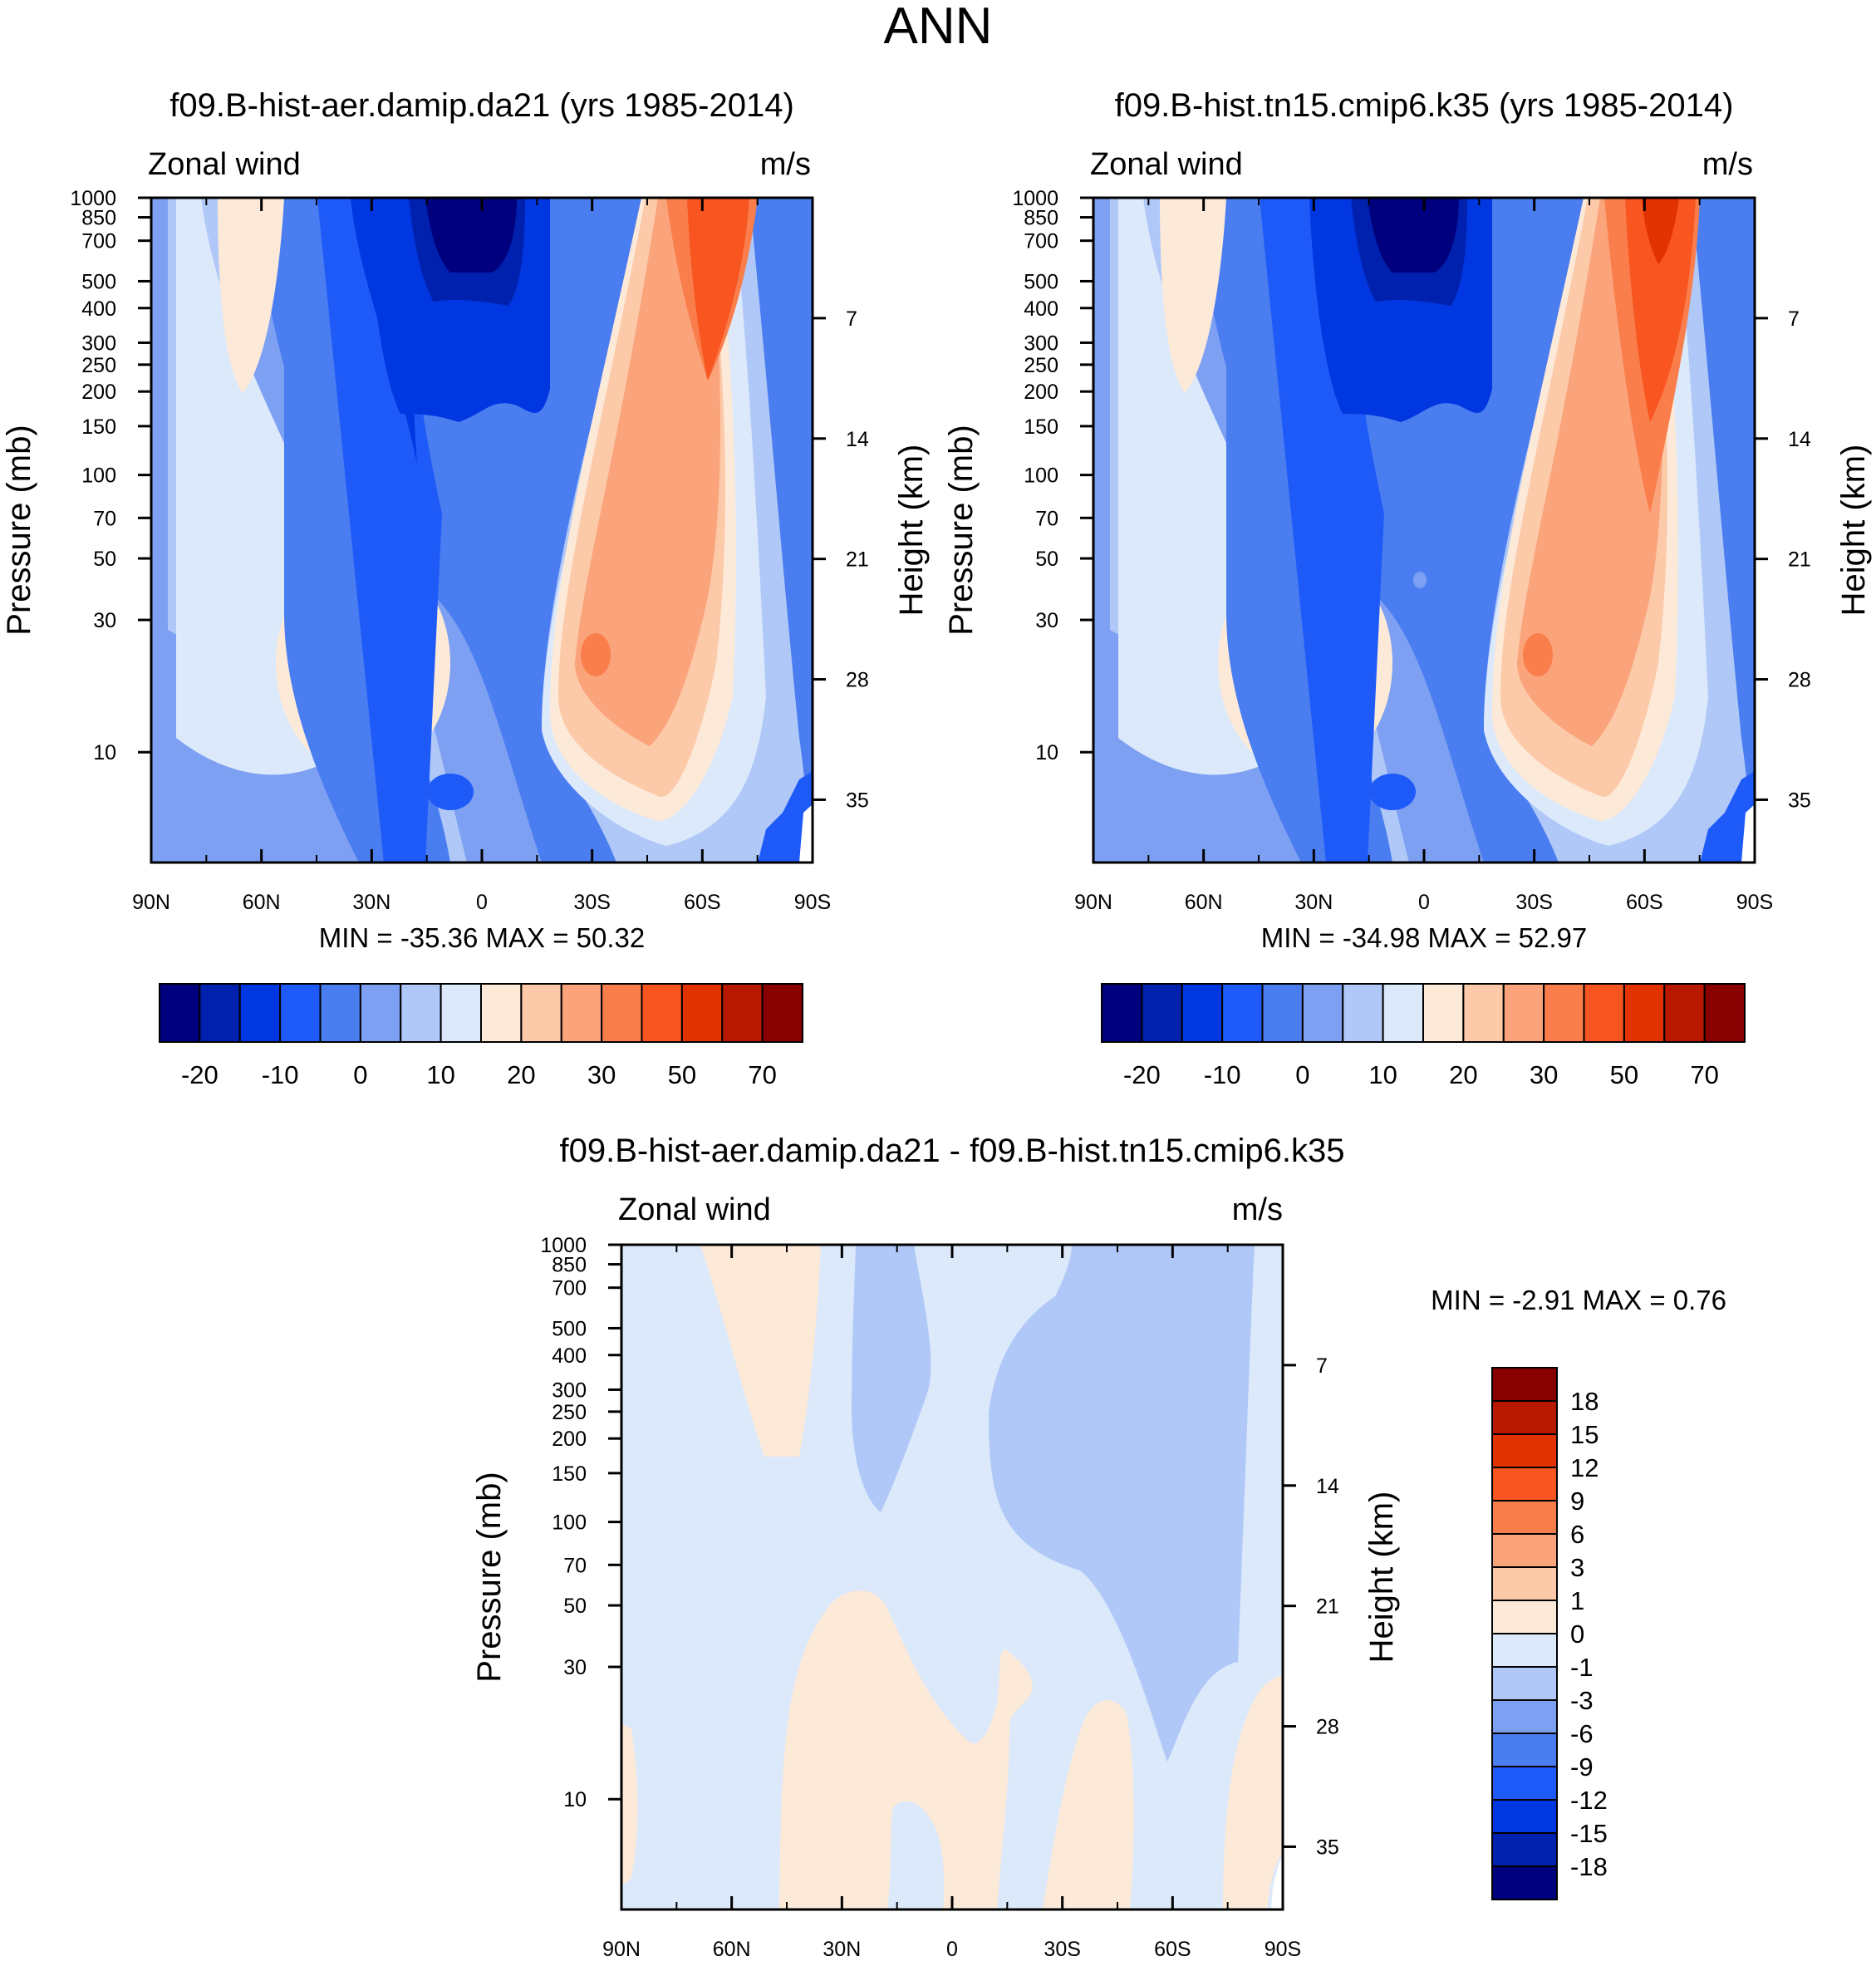  Describe the element at coordinates (1283, 1949) in the screenshot. I see `x-tick-label: 90S` at that location.